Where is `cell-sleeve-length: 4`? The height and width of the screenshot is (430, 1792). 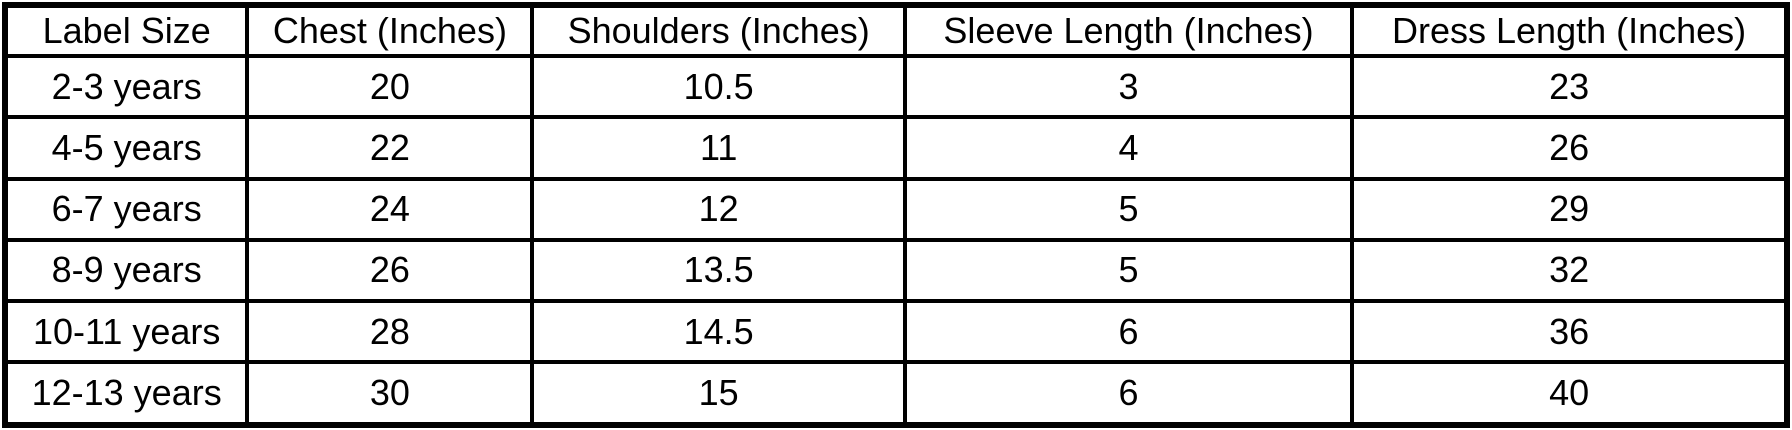
cell-sleeve-length: 4 is located at coordinates (1128, 148).